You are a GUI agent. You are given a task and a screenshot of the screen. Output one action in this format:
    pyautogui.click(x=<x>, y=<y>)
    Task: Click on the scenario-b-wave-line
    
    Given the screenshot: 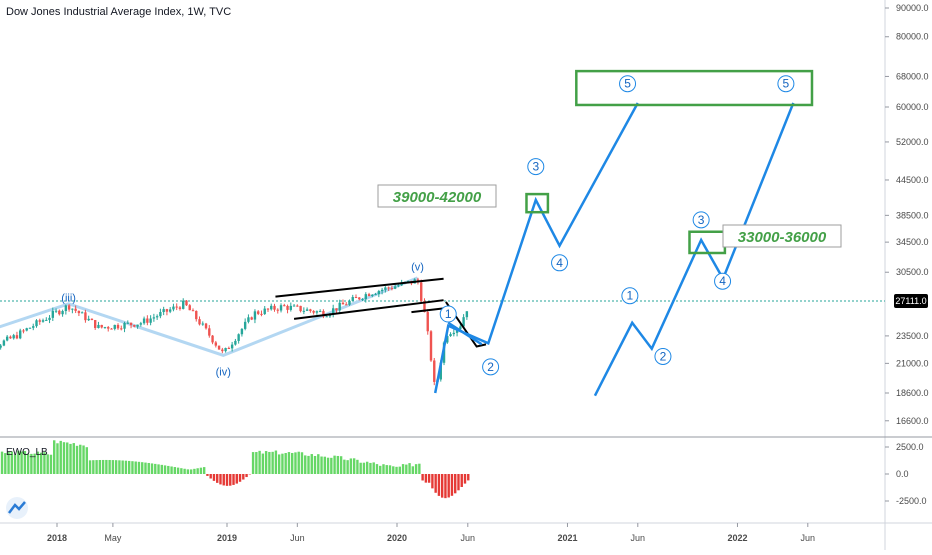 What is the action you would take?
    pyautogui.click(x=694, y=249)
    